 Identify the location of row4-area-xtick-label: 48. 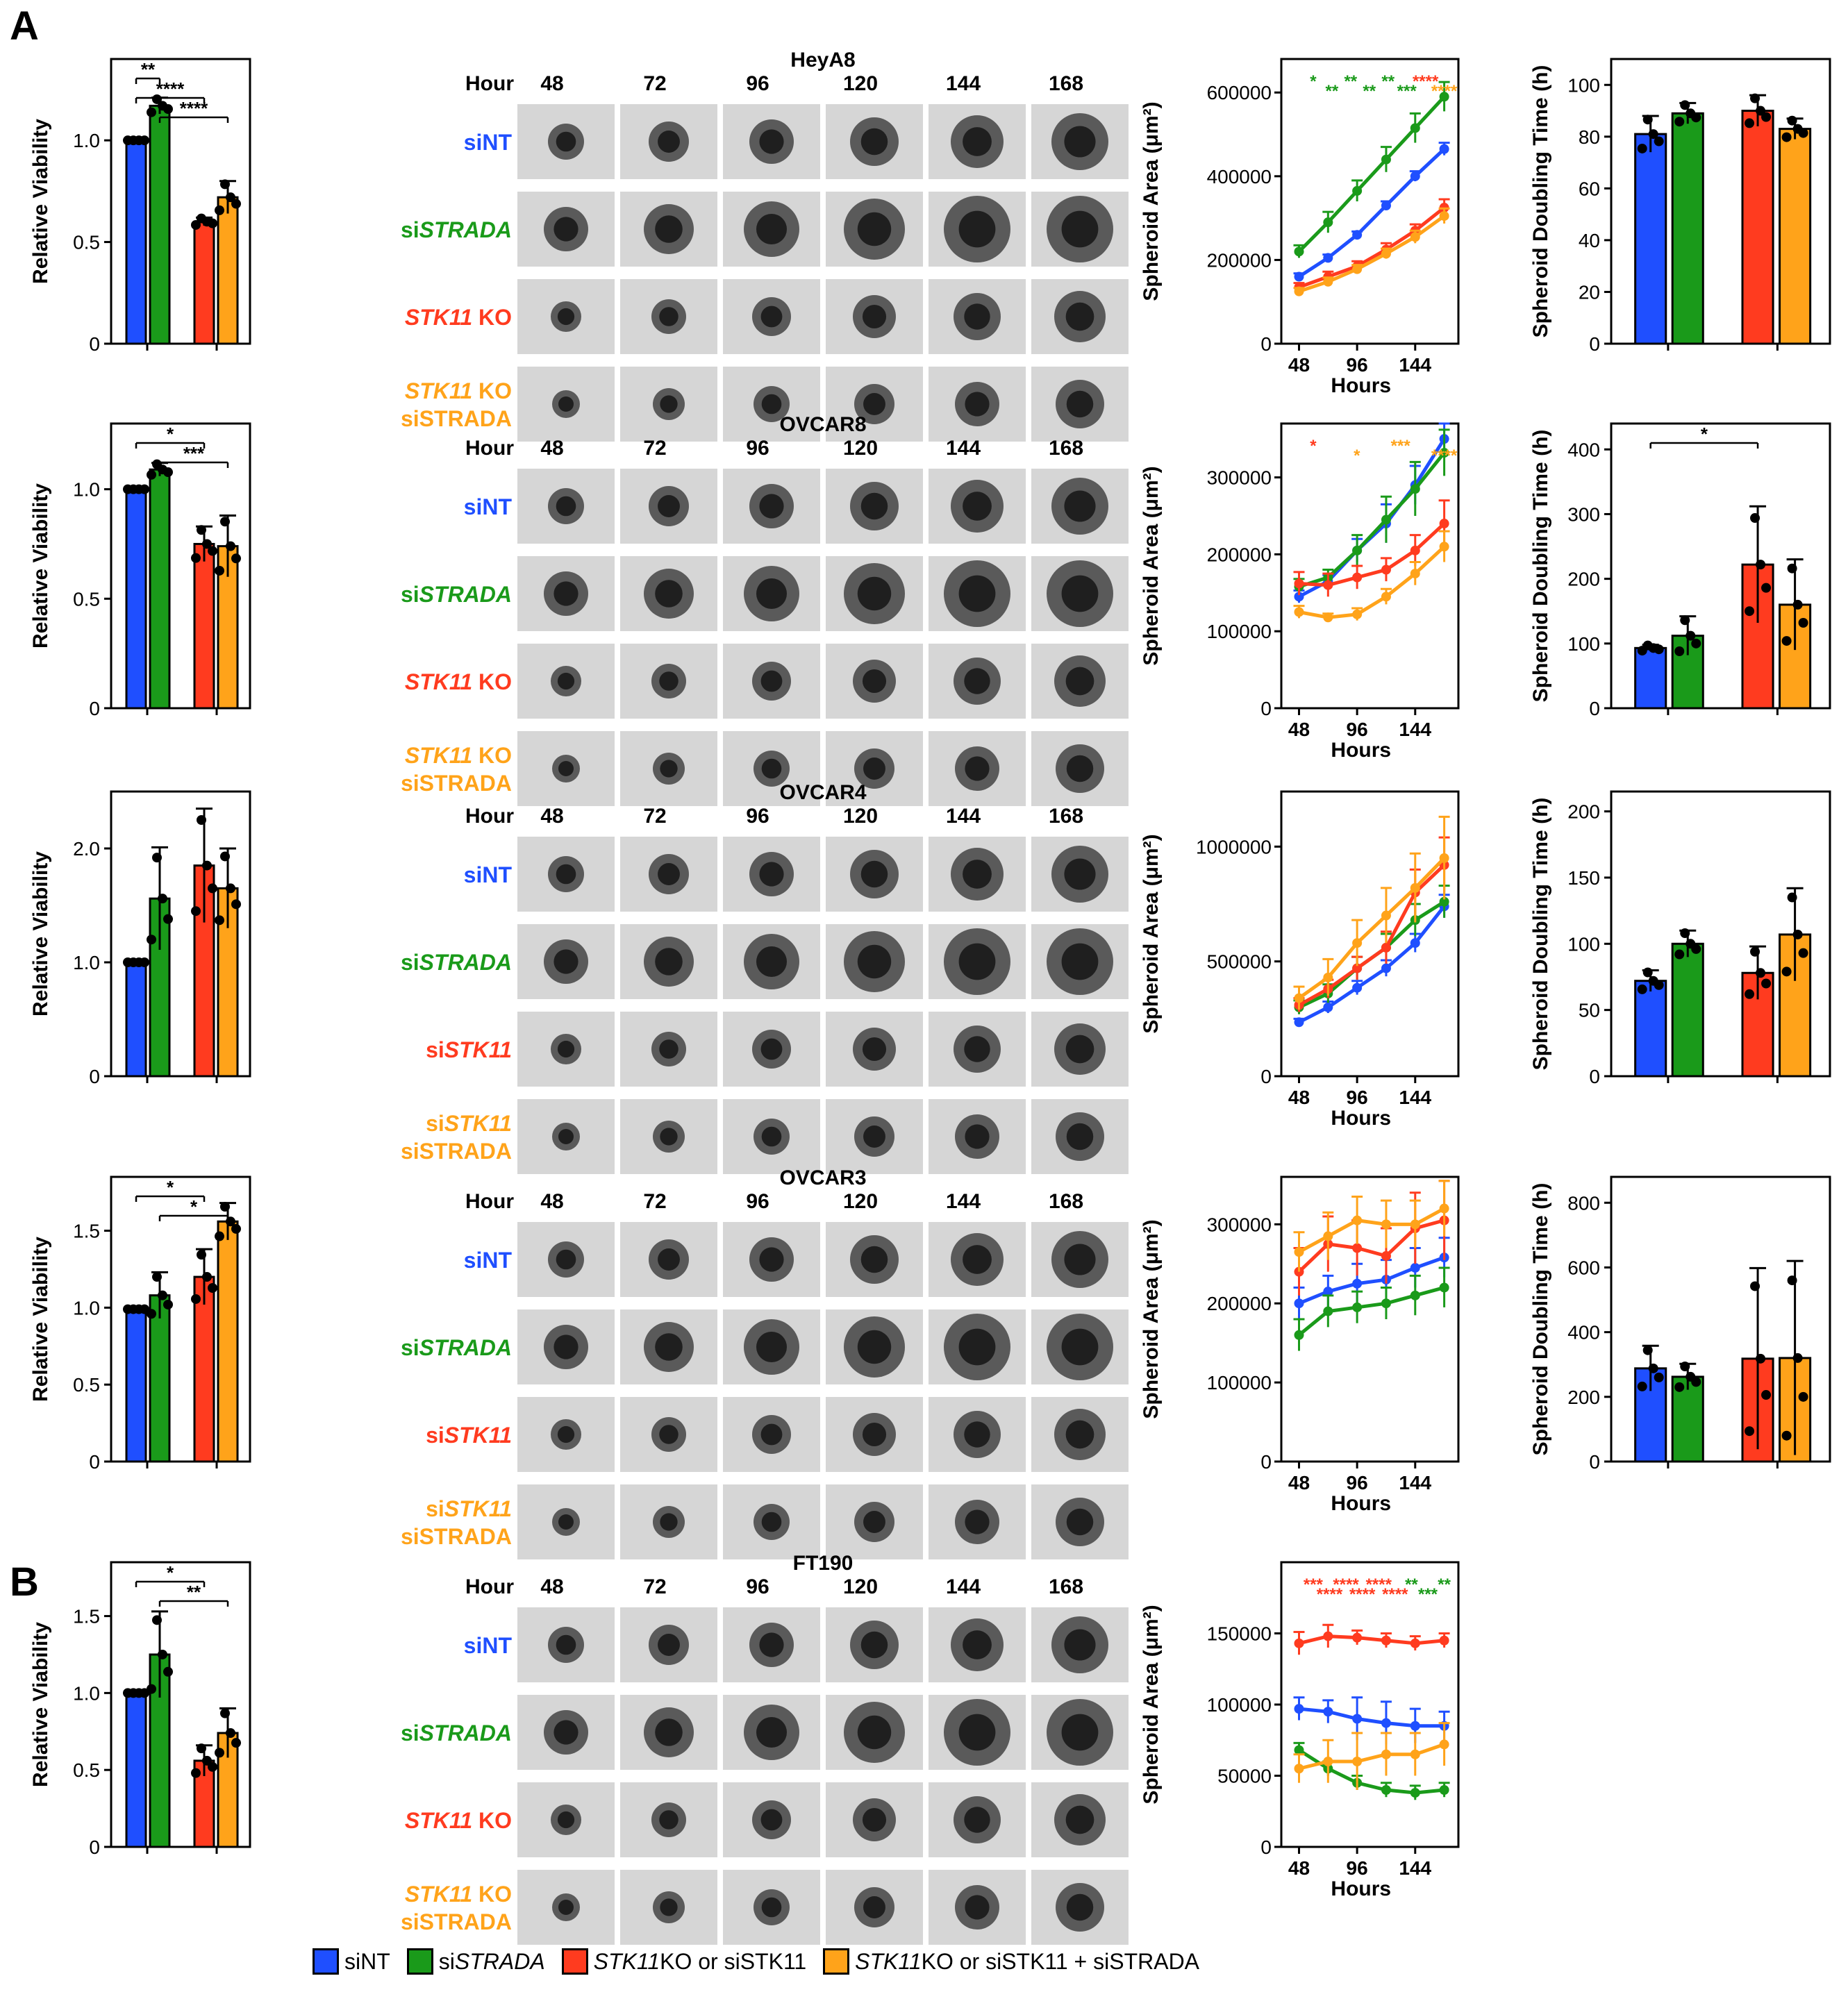
(1299, 1868).